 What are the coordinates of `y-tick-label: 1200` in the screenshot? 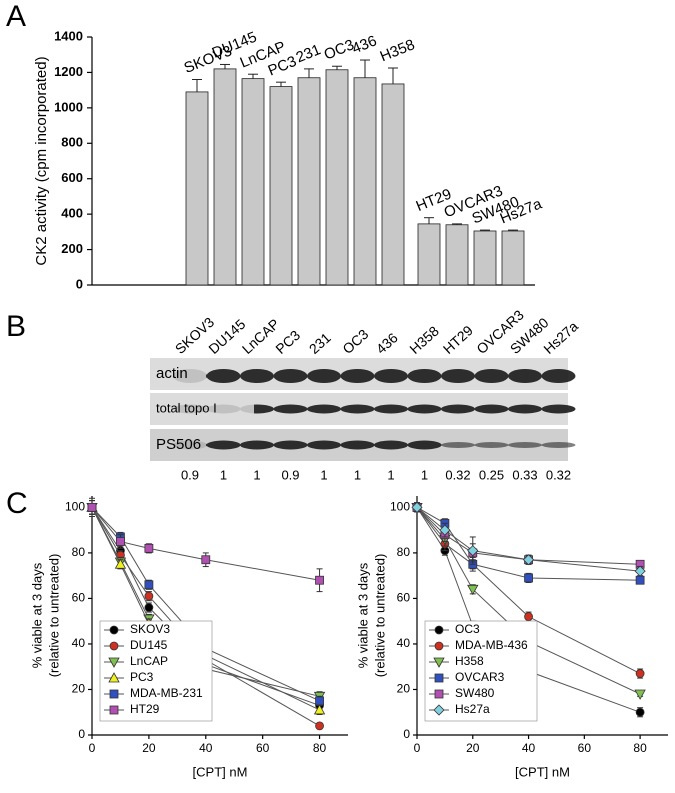 It's located at (68, 71).